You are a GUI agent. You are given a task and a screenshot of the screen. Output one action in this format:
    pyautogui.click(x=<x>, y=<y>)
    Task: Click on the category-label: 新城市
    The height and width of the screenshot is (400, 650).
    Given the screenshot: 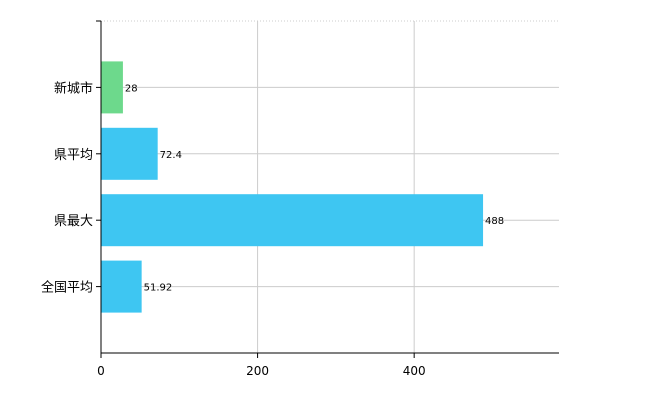 What is the action you would take?
    pyautogui.click(x=73, y=88)
    